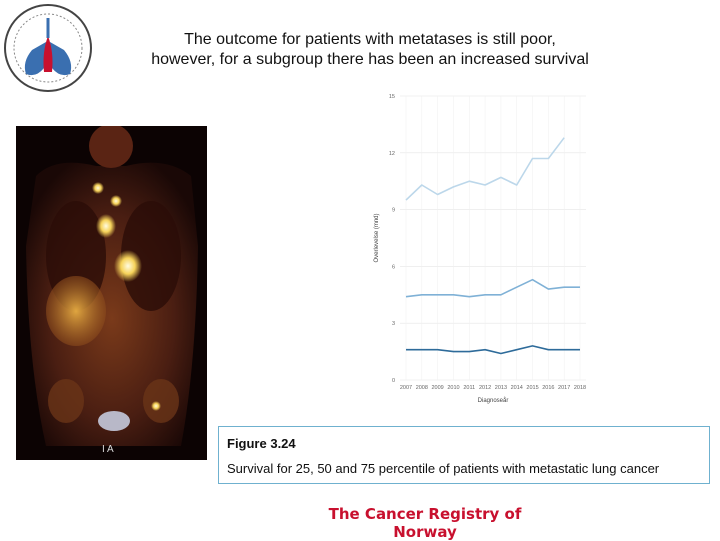  What do you see at coordinates (377, 237) in the screenshot?
I see `y-axis-label: Overlevelse (mnd)` at bounding box center [377, 237].